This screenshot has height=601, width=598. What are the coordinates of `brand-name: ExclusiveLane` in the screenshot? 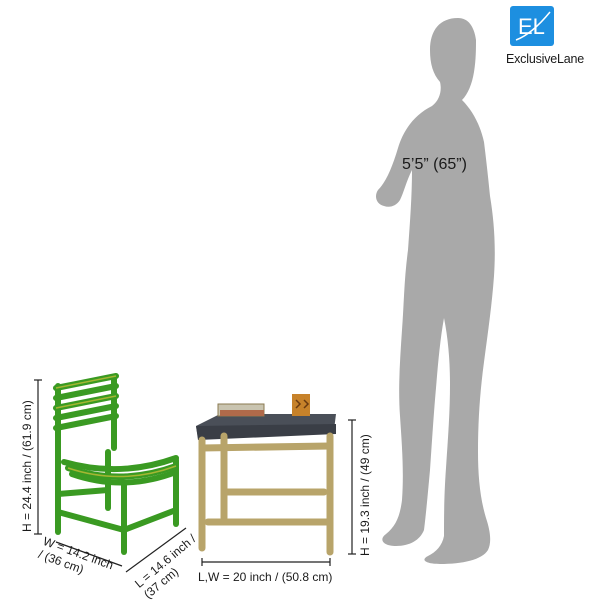 It's located at (545, 59).